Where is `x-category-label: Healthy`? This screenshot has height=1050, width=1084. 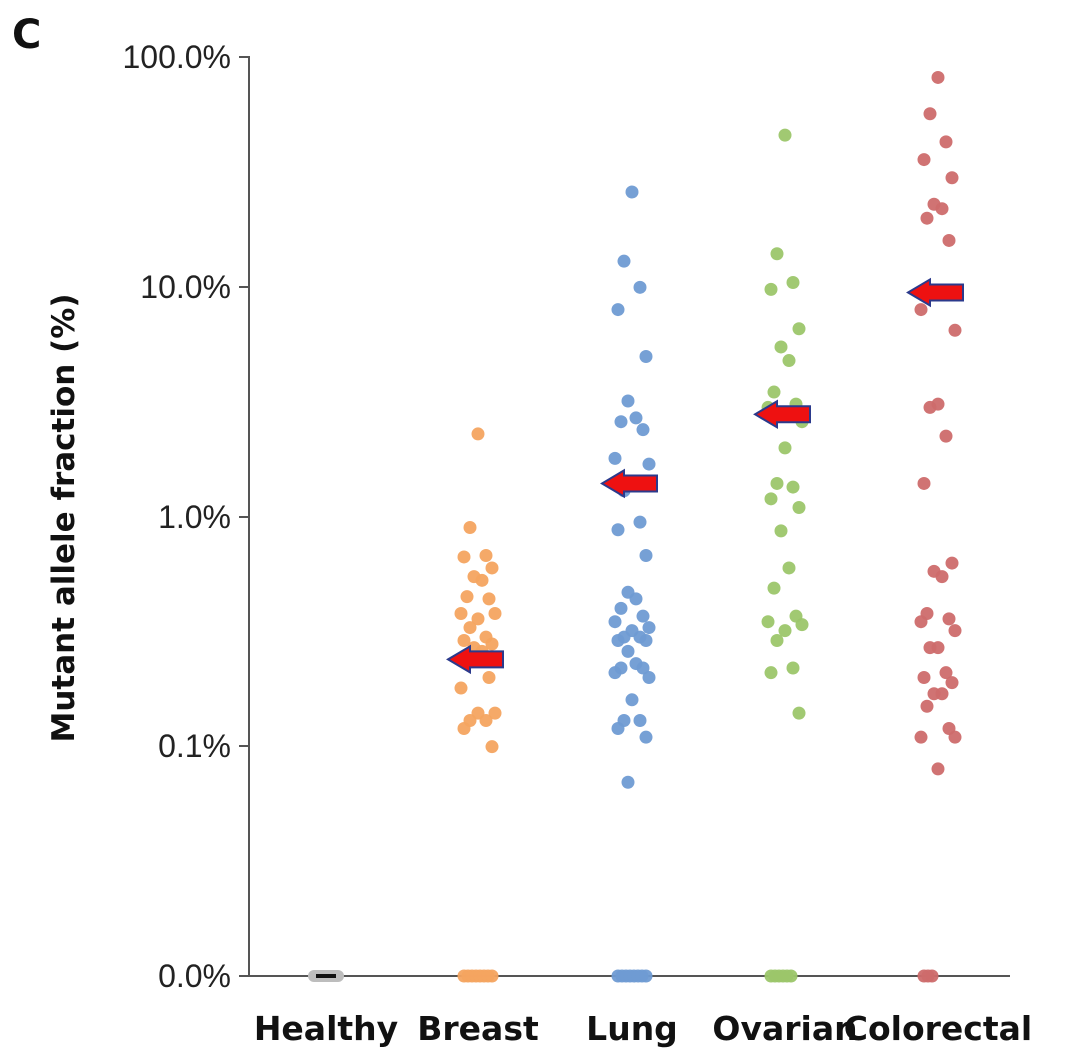
x-category-label: Healthy is located at coordinates (326, 1028).